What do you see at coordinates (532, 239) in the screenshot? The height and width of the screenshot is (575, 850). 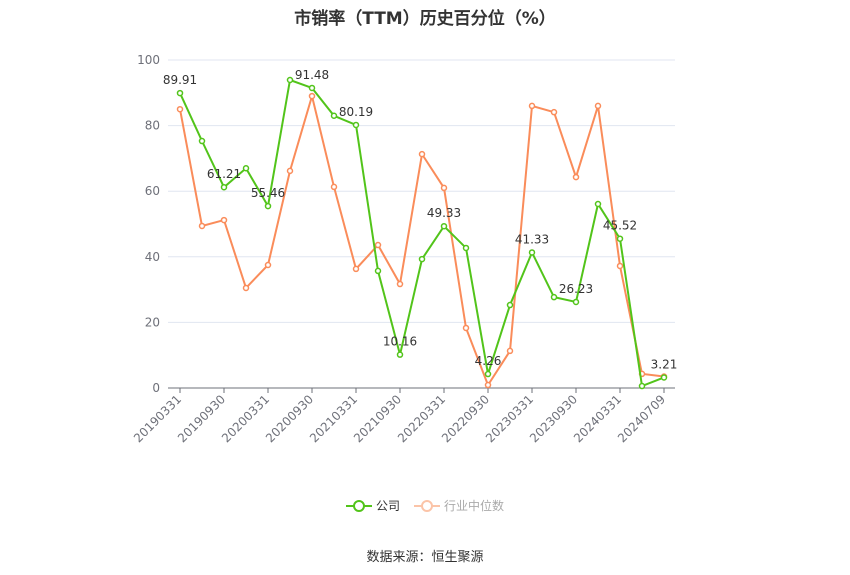 I see `data-label: 41.33` at bounding box center [532, 239].